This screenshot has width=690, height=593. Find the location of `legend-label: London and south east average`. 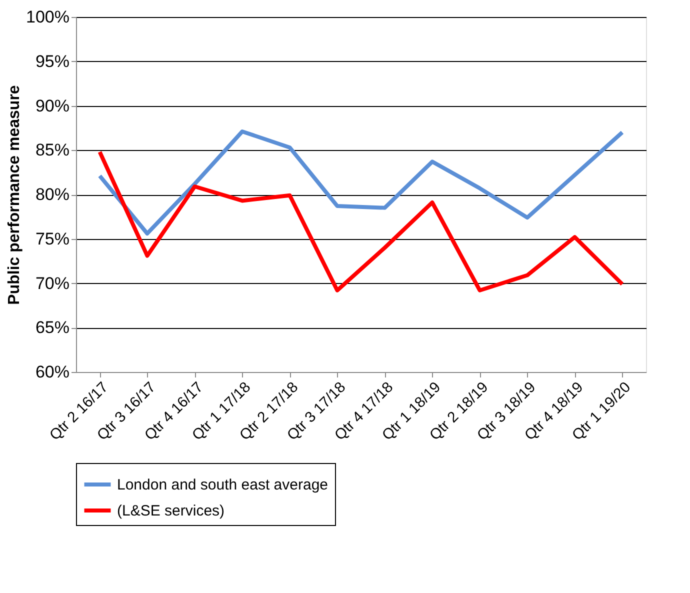

legend-label: London and south east average is located at coordinates (222, 485).